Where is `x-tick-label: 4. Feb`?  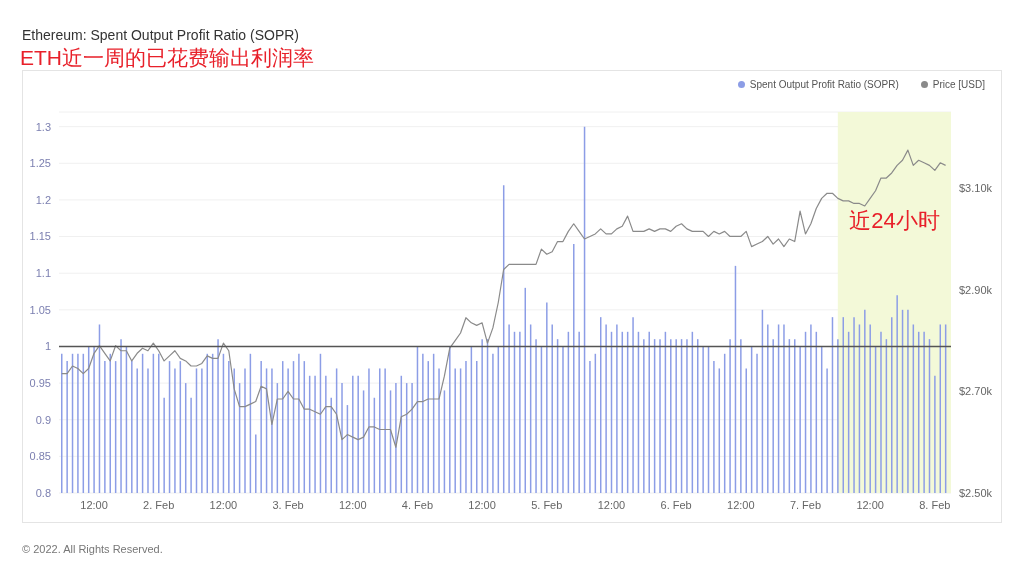
x-tick-label: 4. Feb is located at coordinates (417, 504).